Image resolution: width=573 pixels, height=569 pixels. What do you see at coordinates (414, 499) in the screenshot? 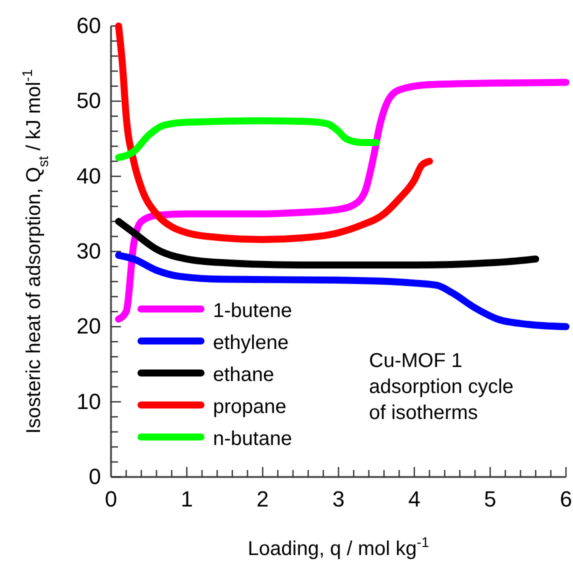
I see `x-tick-label: 4` at bounding box center [414, 499].